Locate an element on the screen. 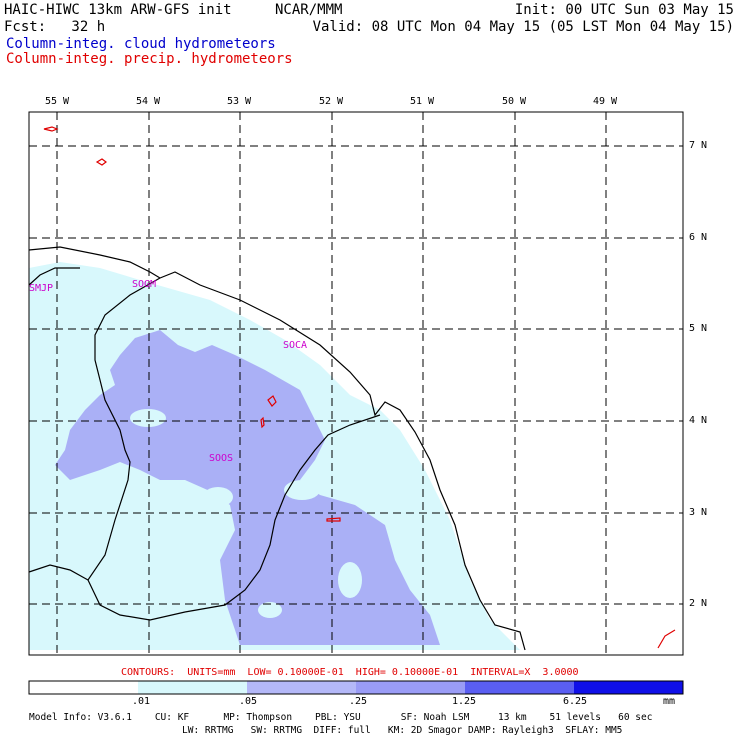 The height and width of the screenshot is (740, 740). colorbar-tick-5: 6.25 is located at coordinates (575, 701).